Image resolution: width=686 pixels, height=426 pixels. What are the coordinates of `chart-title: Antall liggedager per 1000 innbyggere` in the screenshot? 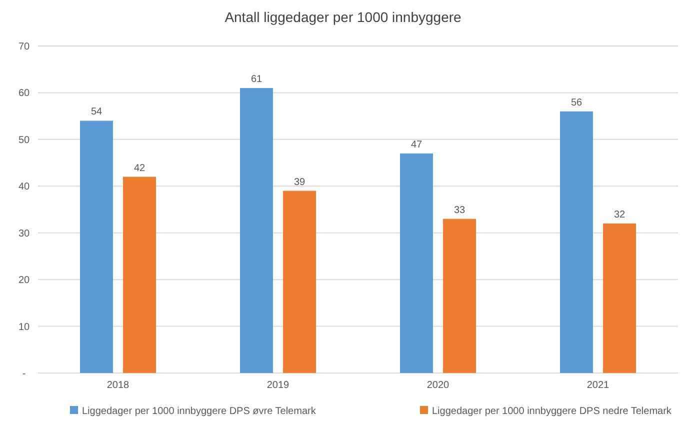 It's located at (343, 17).